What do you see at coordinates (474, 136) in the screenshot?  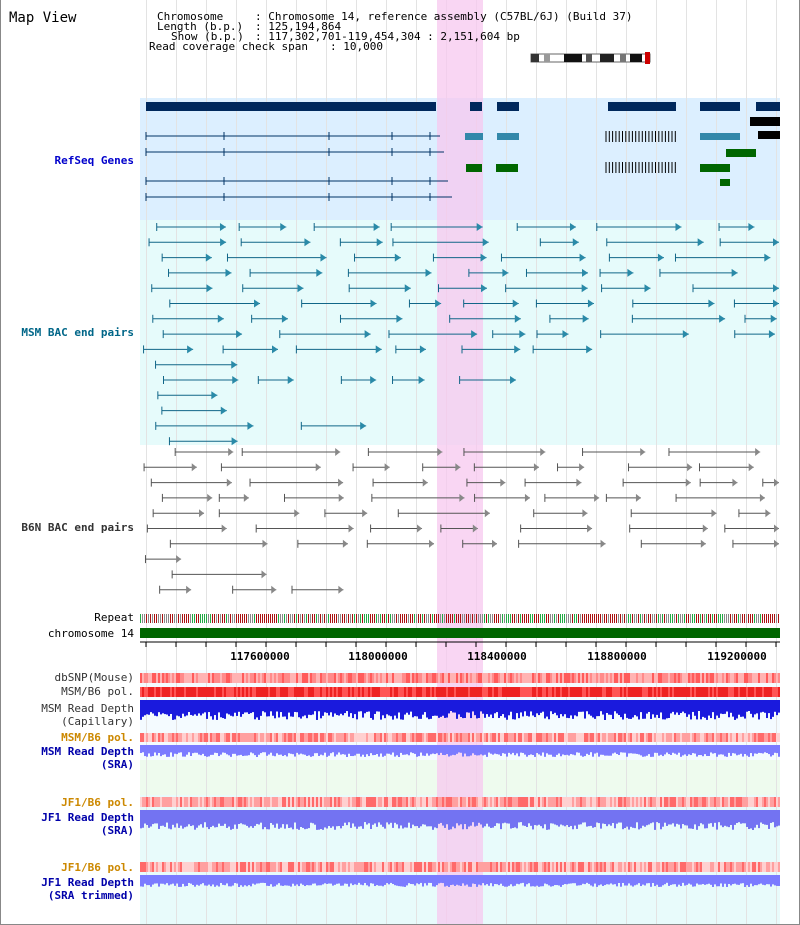 I see `refseq-gene` at bounding box center [474, 136].